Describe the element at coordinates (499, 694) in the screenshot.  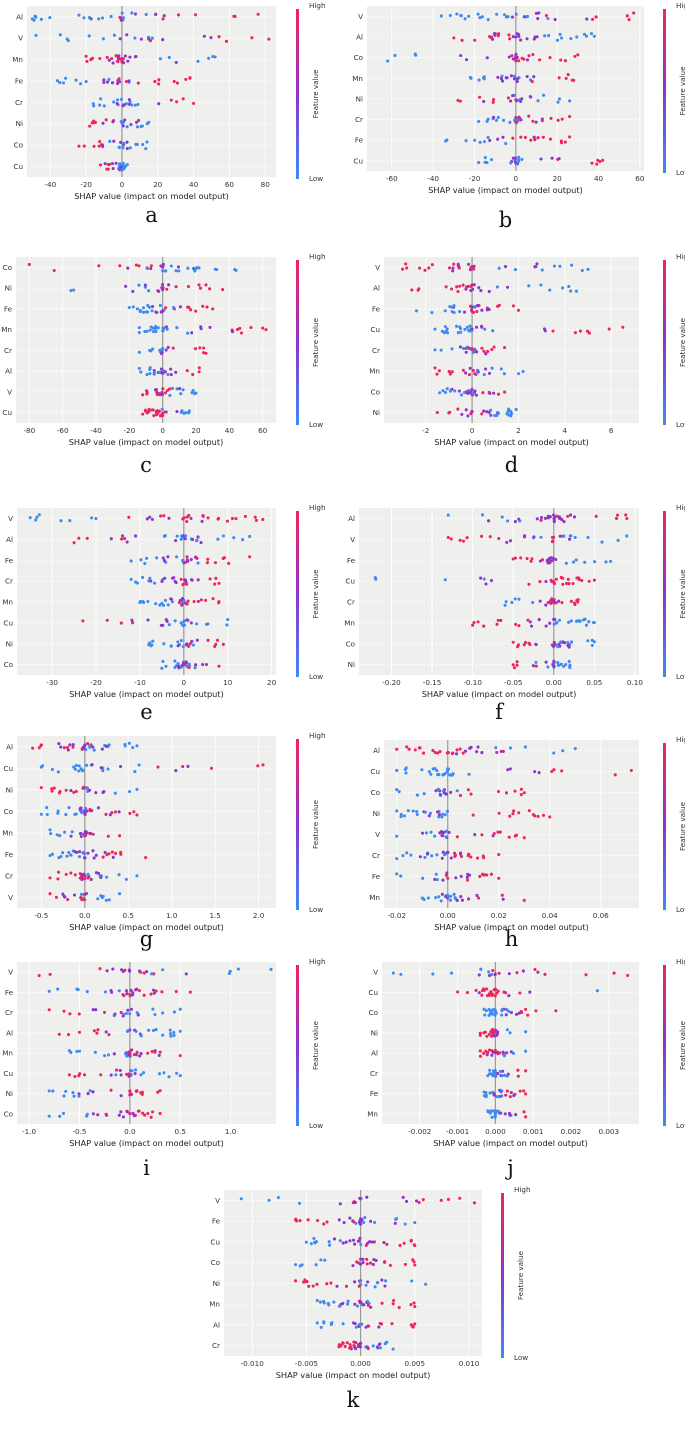
I see `x-axis-label: SHAP value (impact on model output)` at that location.